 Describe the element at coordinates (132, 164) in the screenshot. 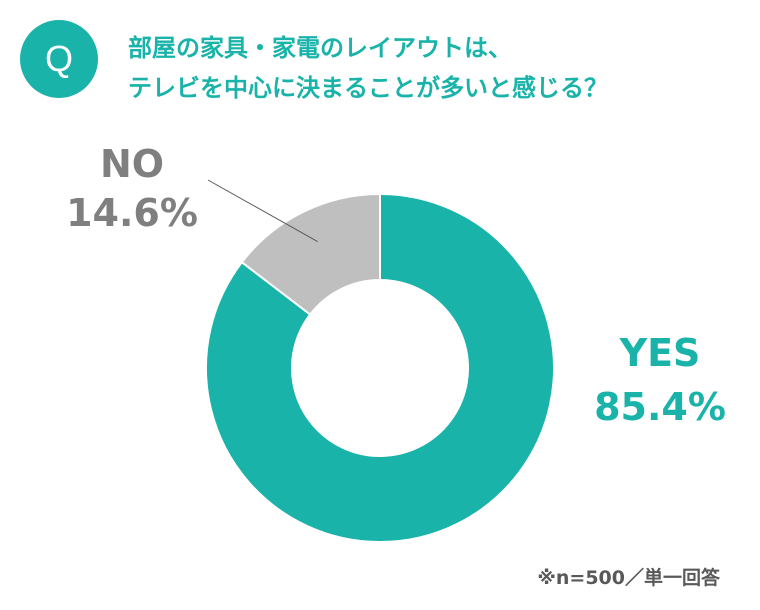

I see `label-no-name: NO` at that location.